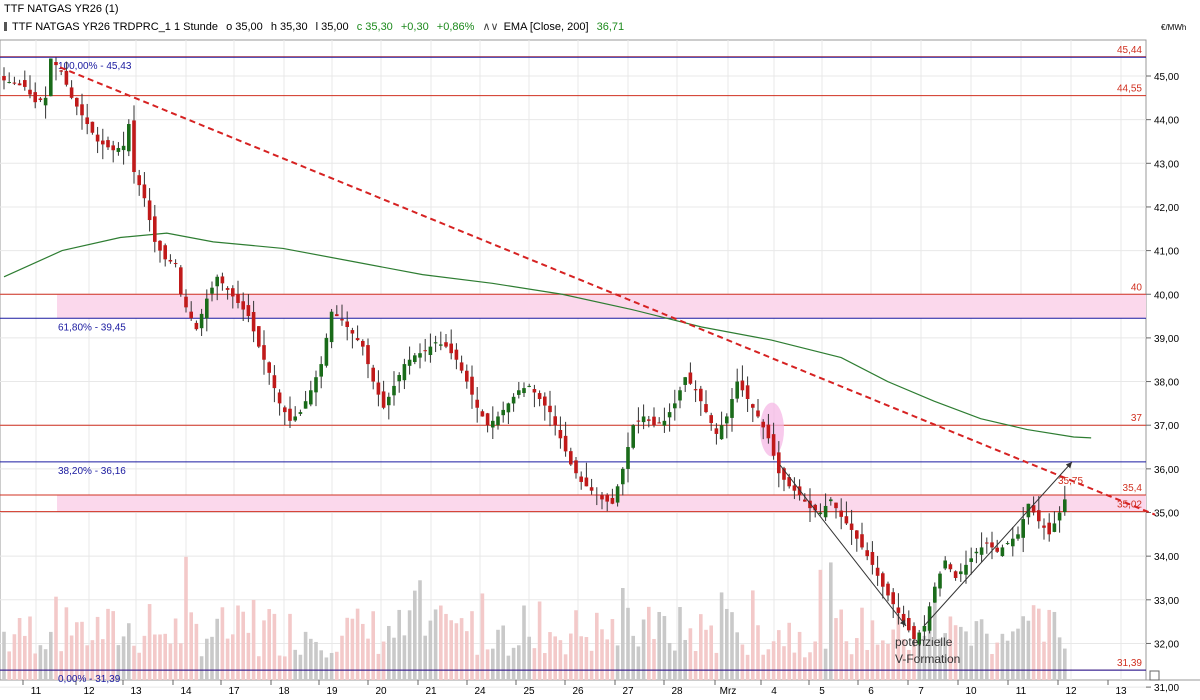  What do you see at coordinates (1137, 287) in the screenshot?
I see `price-level-label: 40` at bounding box center [1137, 287].